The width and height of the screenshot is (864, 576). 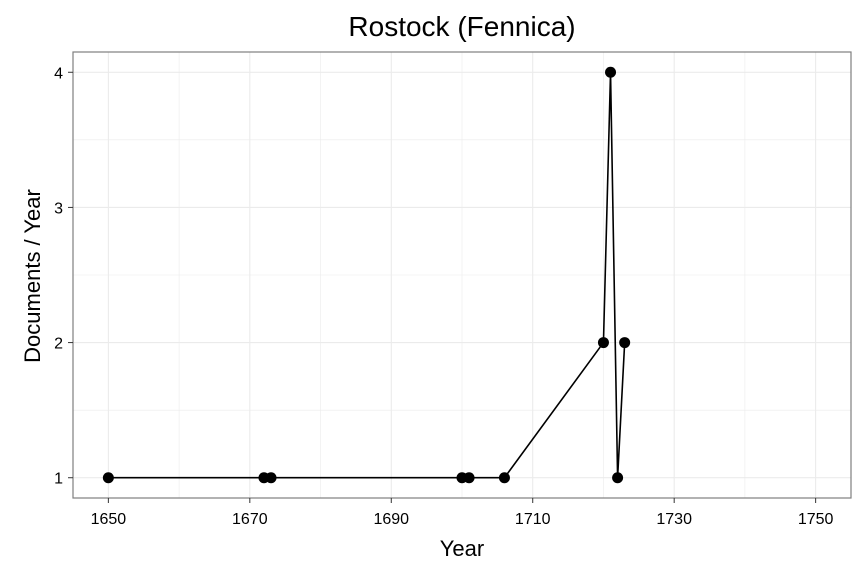 What do you see at coordinates (32, 276) in the screenshot?
I see `y-axis-title: Documents / Year` at bounding box center [32, 276].